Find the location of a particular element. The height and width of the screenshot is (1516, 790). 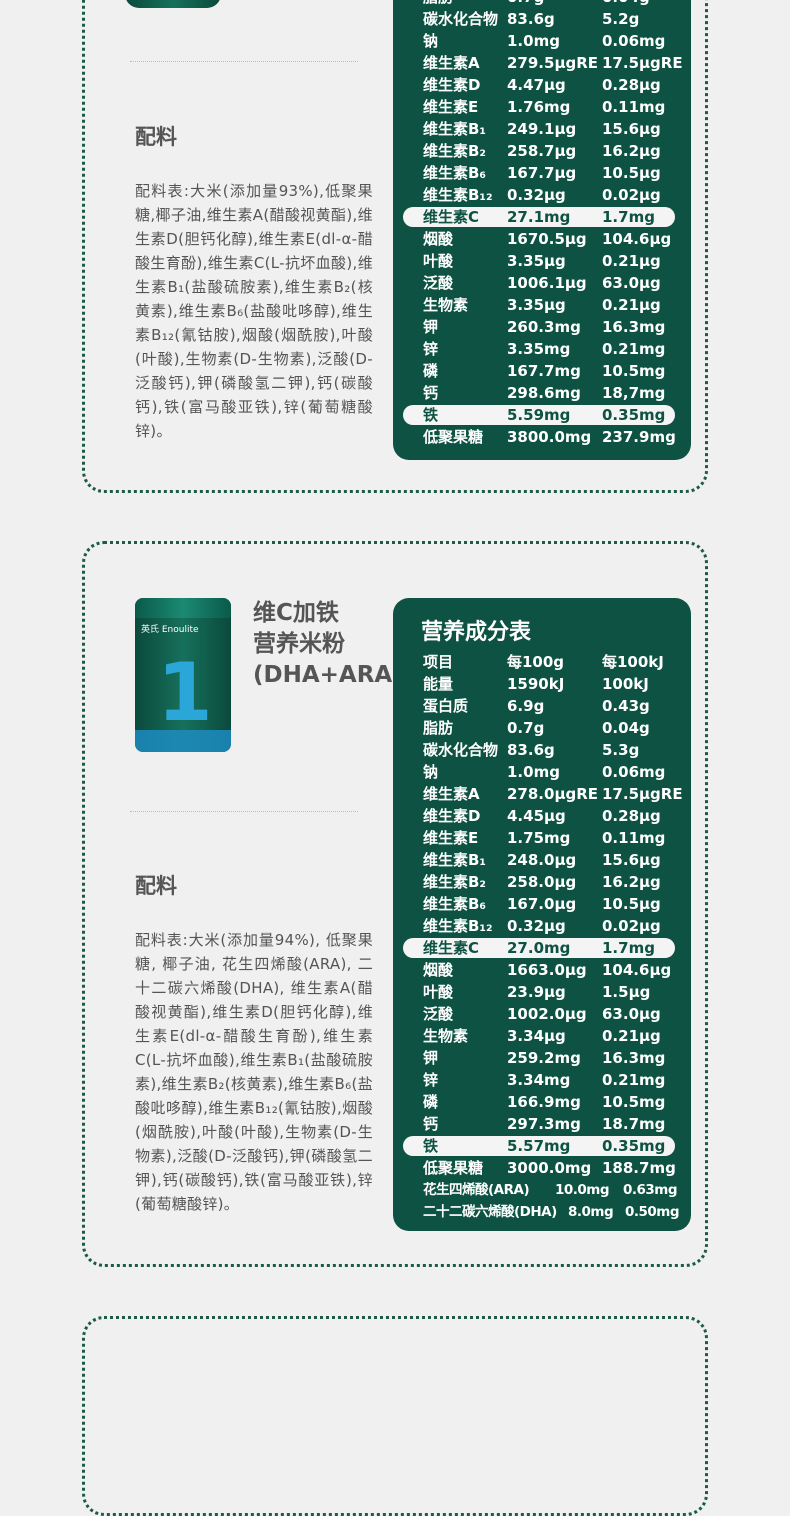

product-name-line: 维C加铁 is located at coordinates (296, 613).